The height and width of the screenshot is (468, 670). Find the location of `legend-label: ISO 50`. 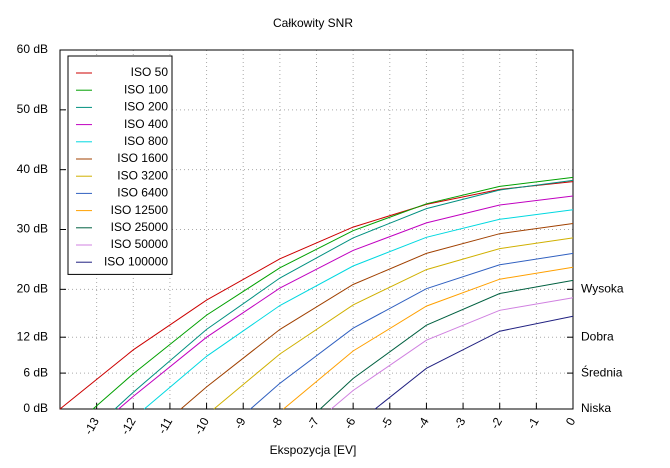

legend-label: ISO 50 is located at coordinates (150, 72).